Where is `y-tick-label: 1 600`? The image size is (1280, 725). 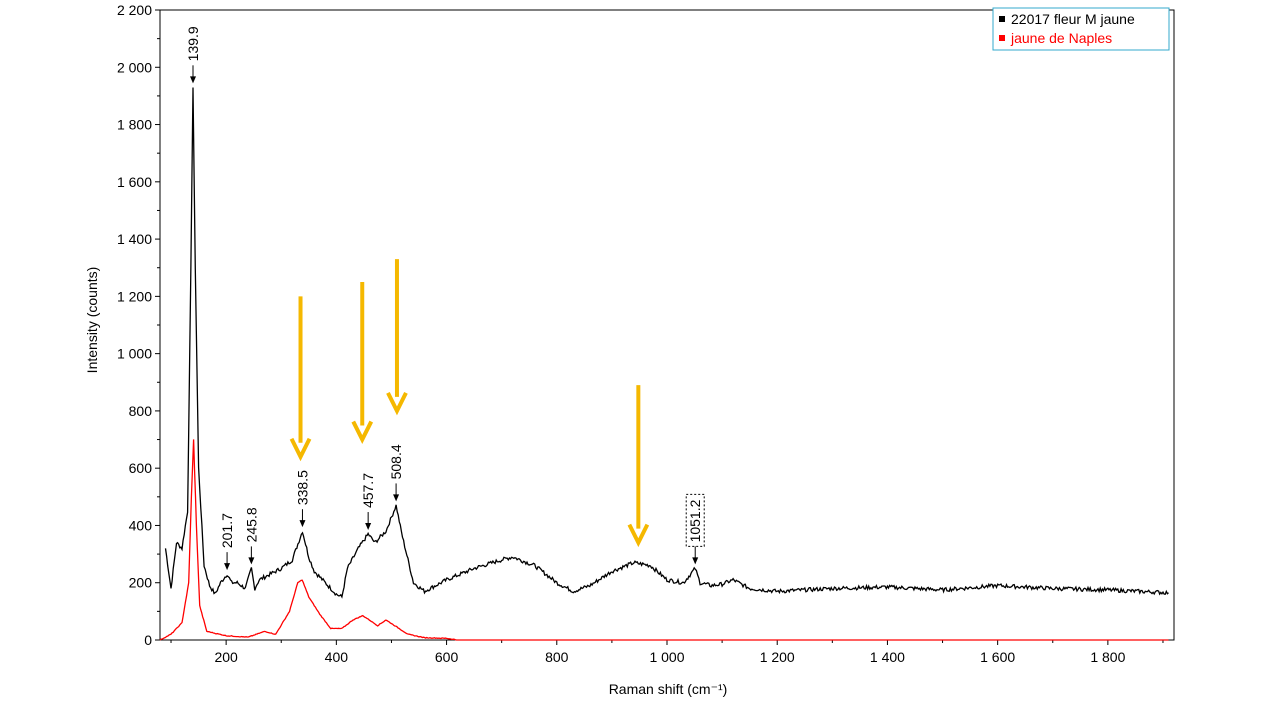
y-tick-label: 1 600 is located at coordinates (134, 182).